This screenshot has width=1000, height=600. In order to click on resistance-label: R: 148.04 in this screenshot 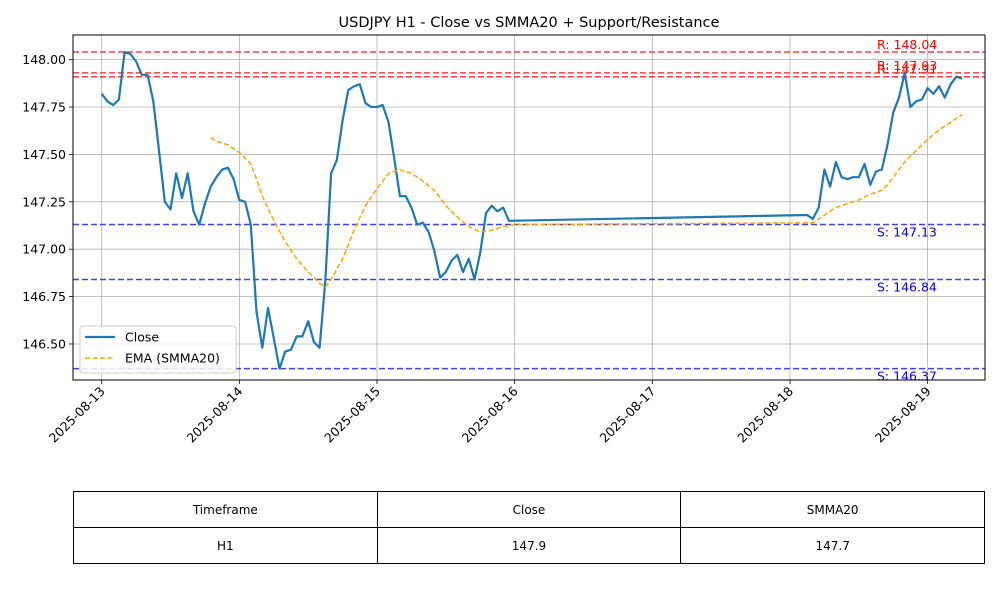, I will do `click(907, 44)`.